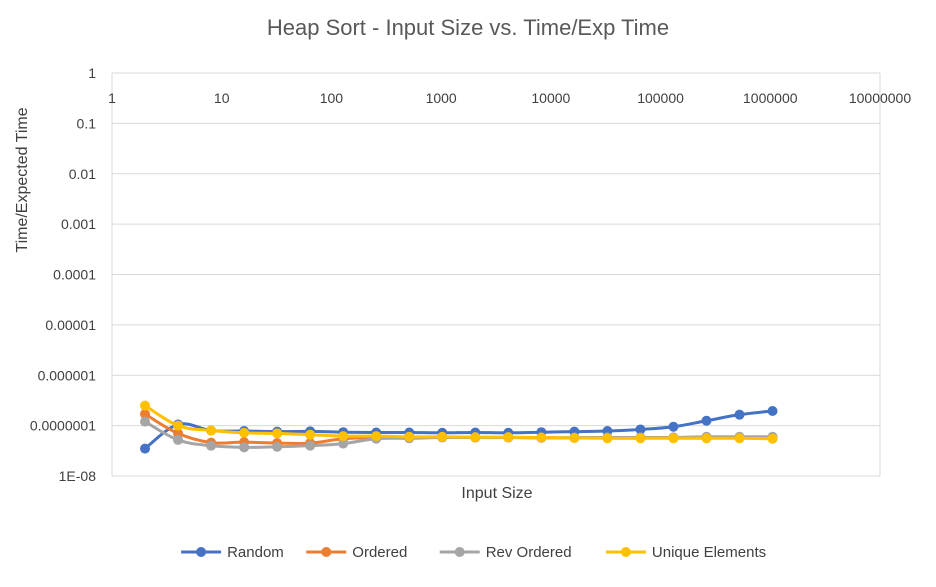 This screenshot has height=587, width=936. I want to click on series-unique-elements, so click(459, 422).